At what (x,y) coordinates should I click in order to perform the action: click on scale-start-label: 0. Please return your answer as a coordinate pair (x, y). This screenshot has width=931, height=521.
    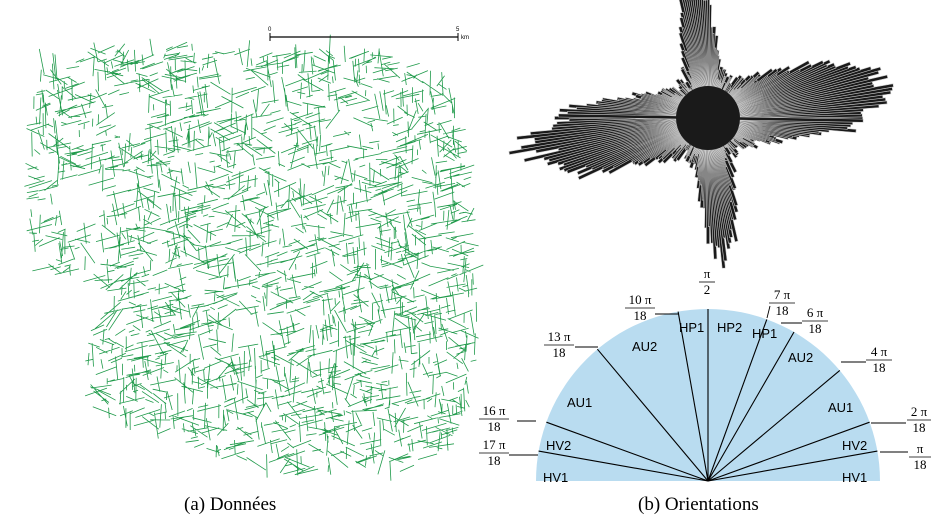
    Looking at the image, I should click on (270, 30).